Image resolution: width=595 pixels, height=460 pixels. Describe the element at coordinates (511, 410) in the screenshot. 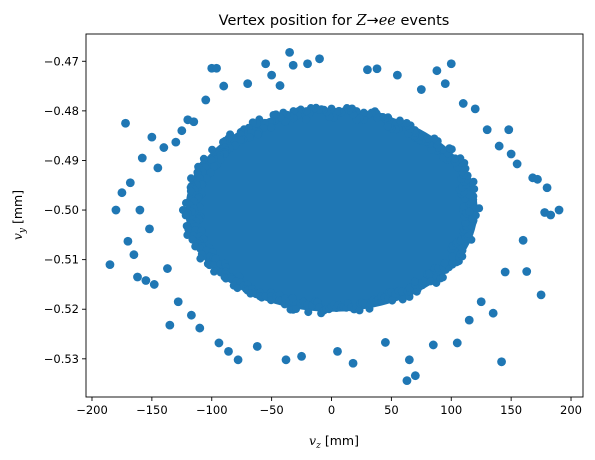

I see `x-tick-label: 150` at that location.